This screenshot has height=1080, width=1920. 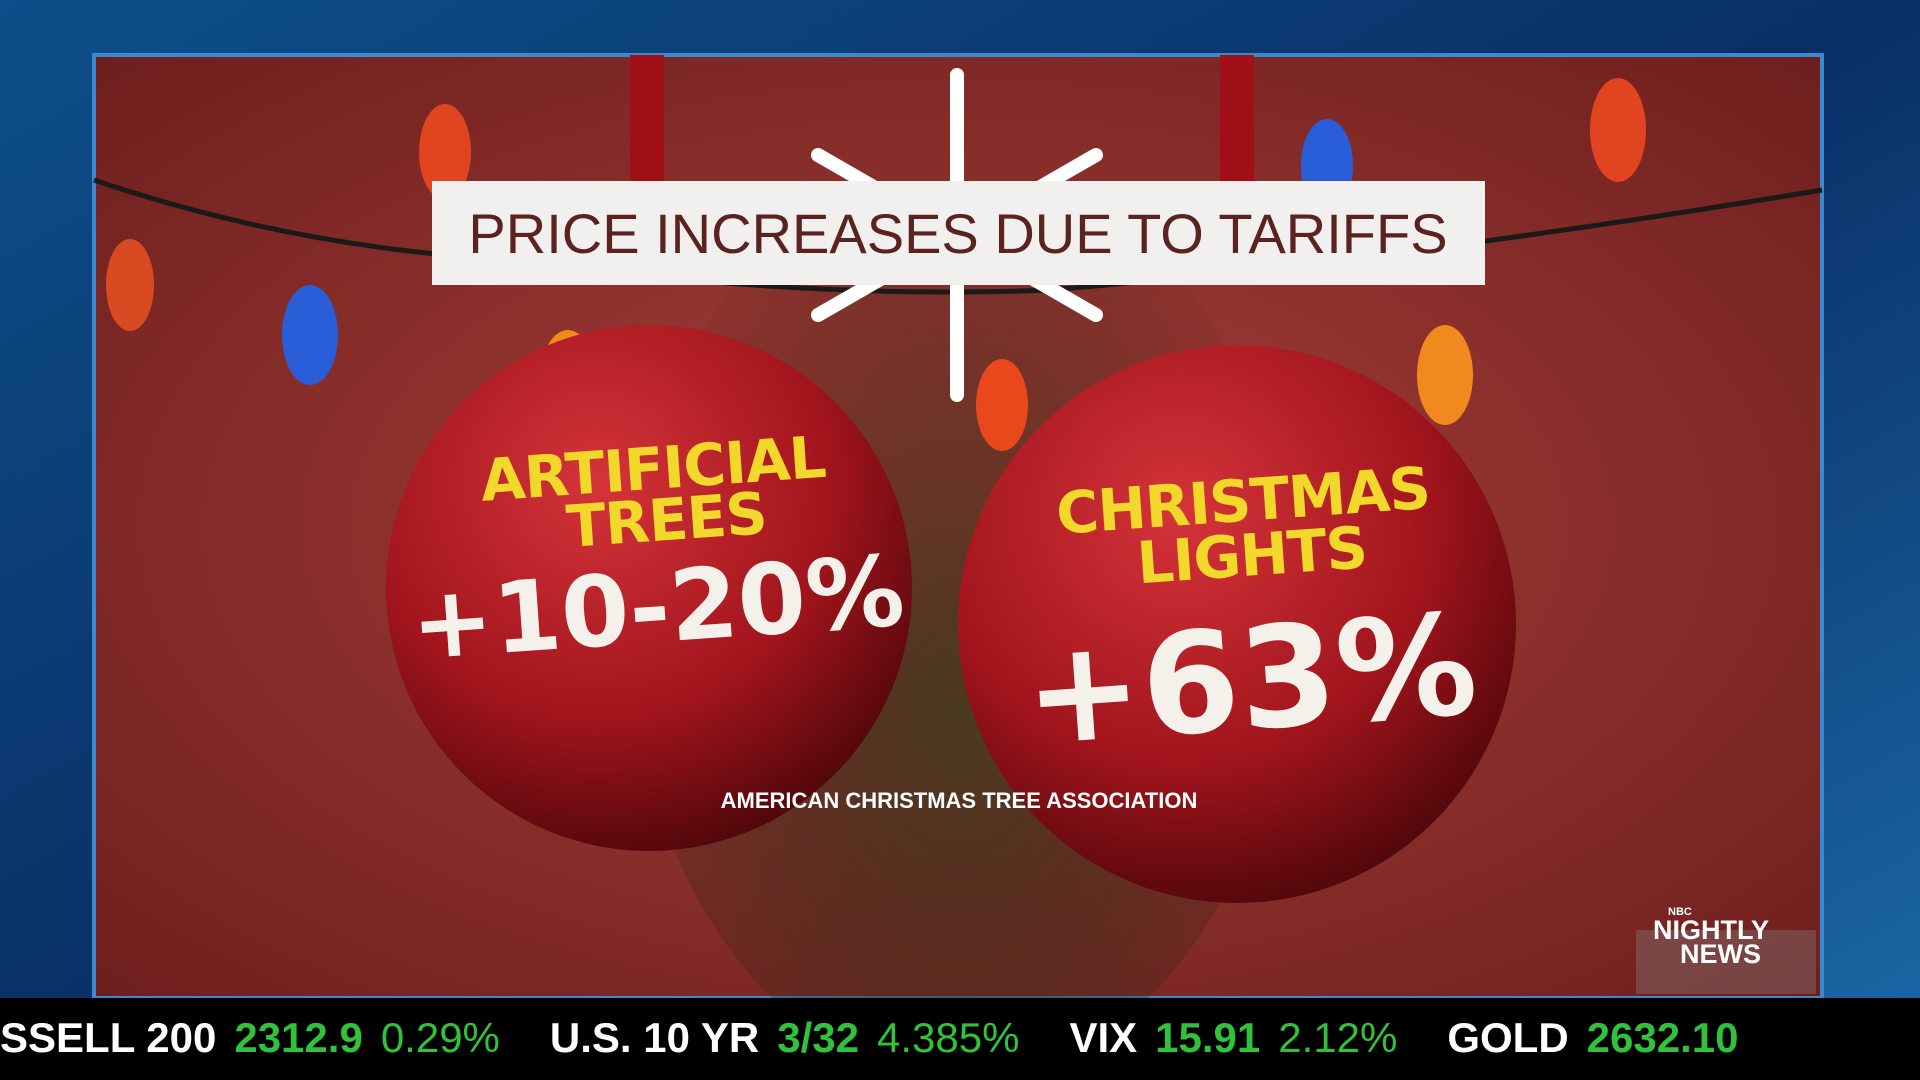 What do you see at coordinates (649, 588) in the screenshot?
I see `ornament` at bounding box center [649, 588].